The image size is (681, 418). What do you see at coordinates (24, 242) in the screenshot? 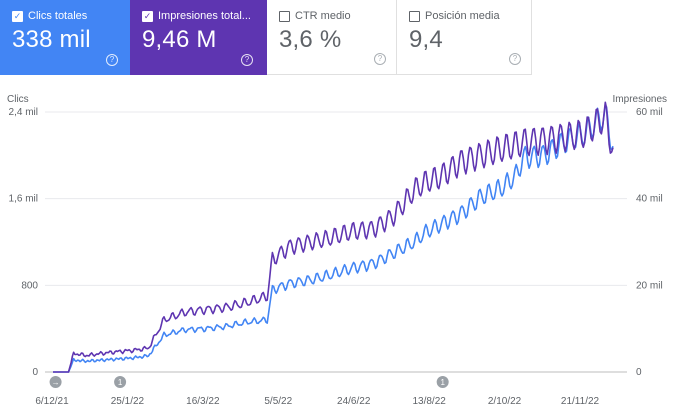
I see `left-axis-ticks: 0 800 1,6 mil 2,4 mil` at bounding box center [24, 242].